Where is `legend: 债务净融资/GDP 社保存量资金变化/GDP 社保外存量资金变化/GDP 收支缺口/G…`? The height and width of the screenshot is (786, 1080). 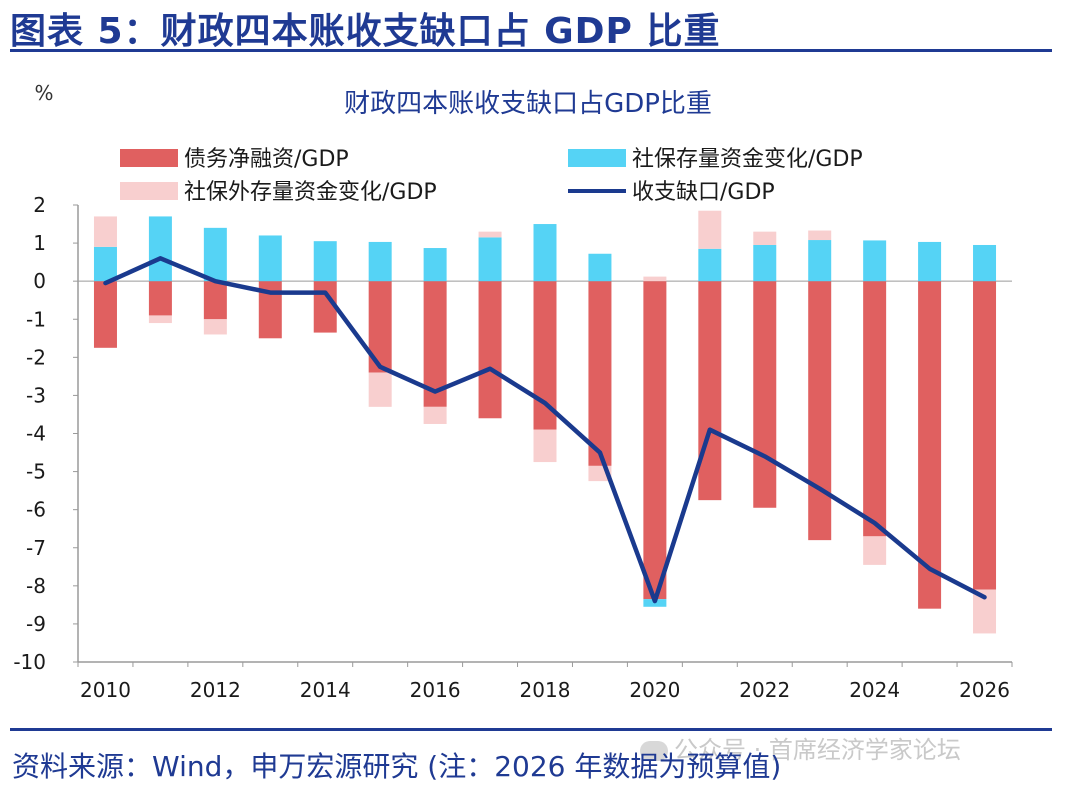 legend: 债务净融资/GDP 社保存量资金变化/GDP 社保外存量资金变化/GDP 收支缺口/G… is located at coordinates (491, 176).